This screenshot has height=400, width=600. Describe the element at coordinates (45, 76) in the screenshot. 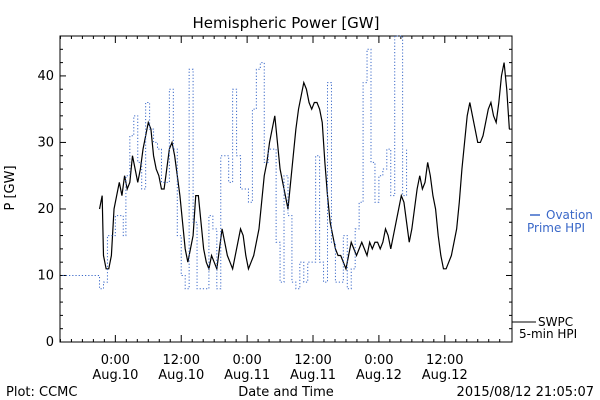

I see `y-tick-label: 40` at that location.